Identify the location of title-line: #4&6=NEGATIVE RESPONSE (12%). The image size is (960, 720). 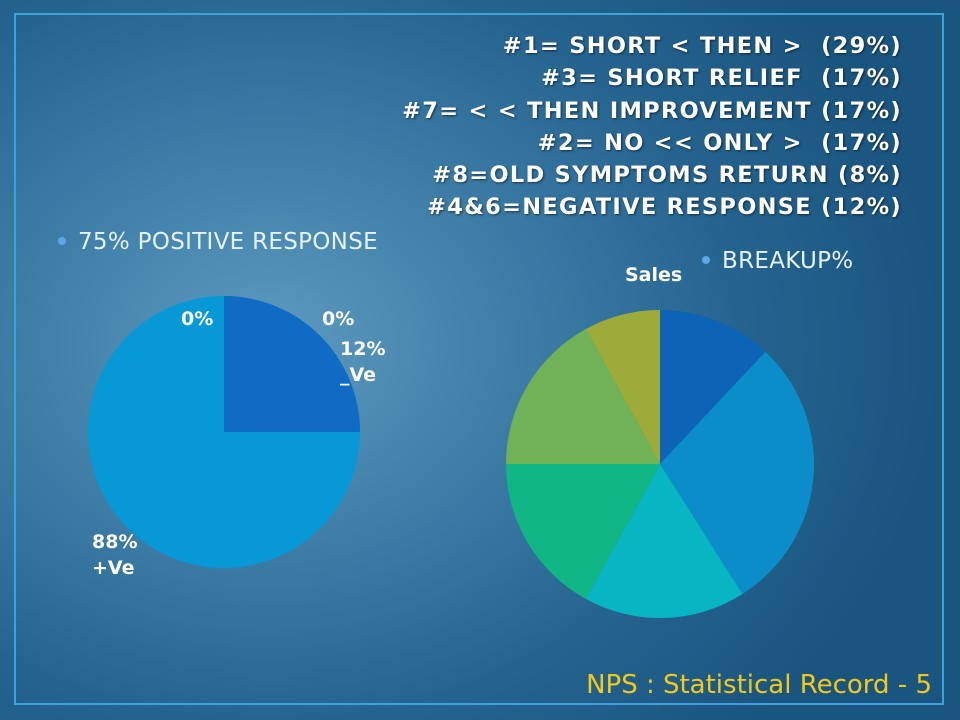
(664, 207).